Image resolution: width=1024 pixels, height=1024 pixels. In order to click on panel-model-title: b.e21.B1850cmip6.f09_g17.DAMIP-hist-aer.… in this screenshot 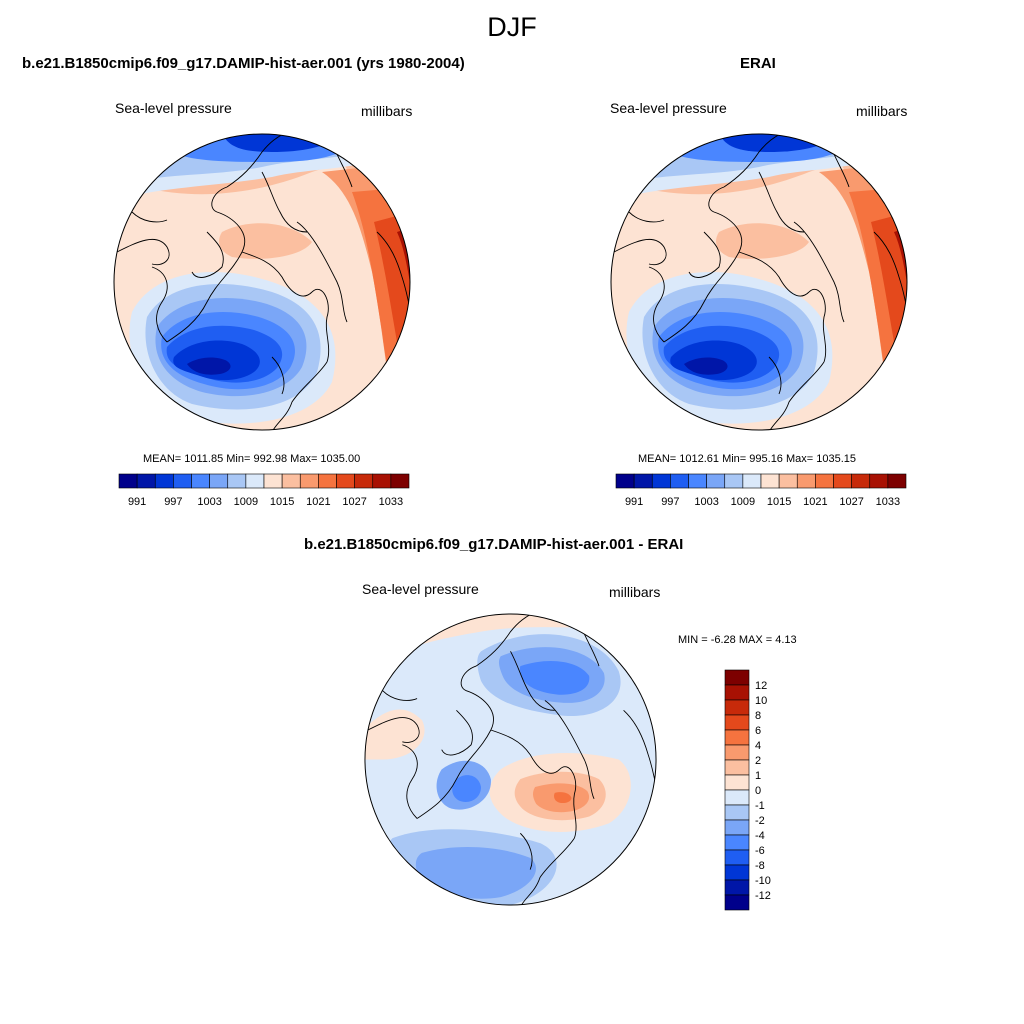, I will do `click(243, 63)`.